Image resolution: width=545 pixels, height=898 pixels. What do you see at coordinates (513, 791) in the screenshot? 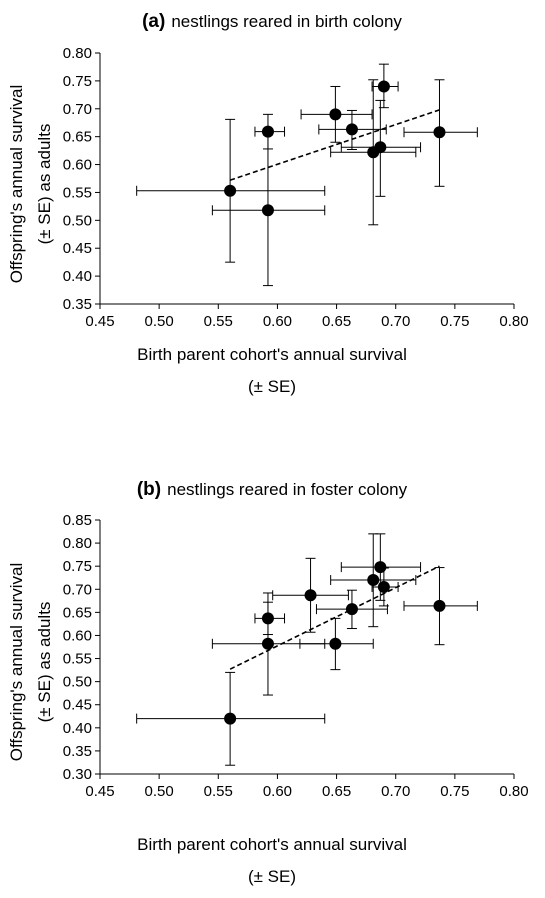
I see `panel-b-x-tick-label: 0.80` at bounding box center [513, 791].